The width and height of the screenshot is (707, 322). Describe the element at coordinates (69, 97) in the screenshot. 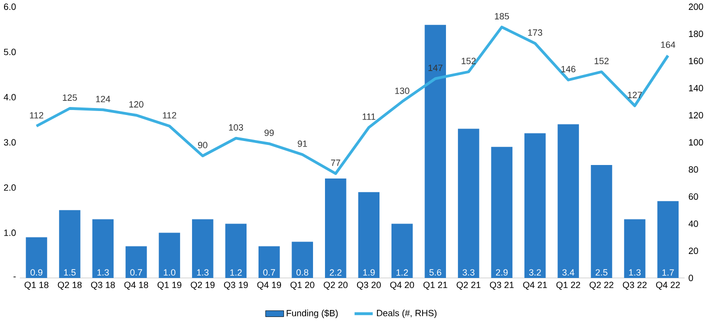

I see `data-label: 125` at that location.